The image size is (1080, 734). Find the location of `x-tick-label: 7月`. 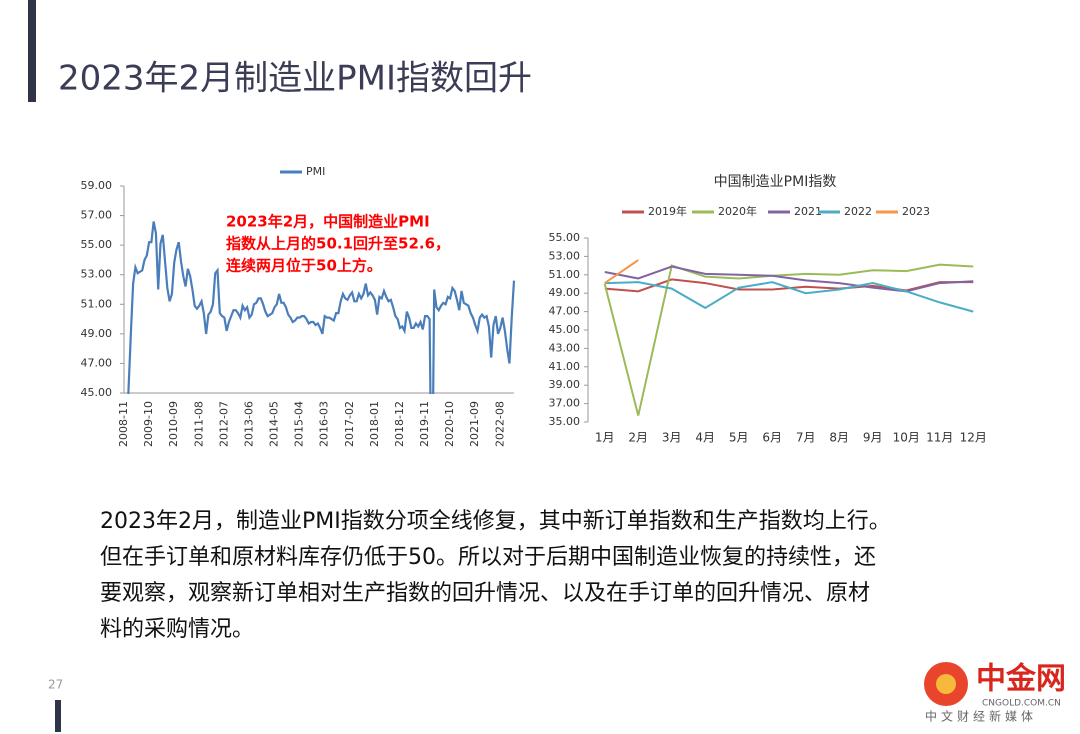

x-tick-label: 7月 is located at coordinates (806, 438).